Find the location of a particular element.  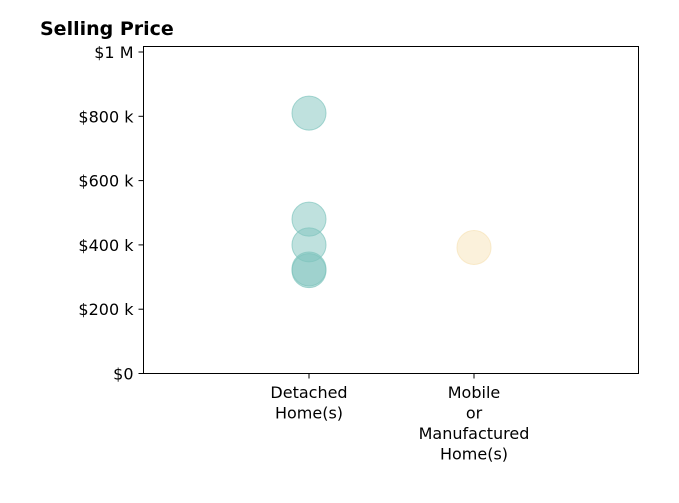

y-tick-label: $400 k is located at coordinates (106, 245).